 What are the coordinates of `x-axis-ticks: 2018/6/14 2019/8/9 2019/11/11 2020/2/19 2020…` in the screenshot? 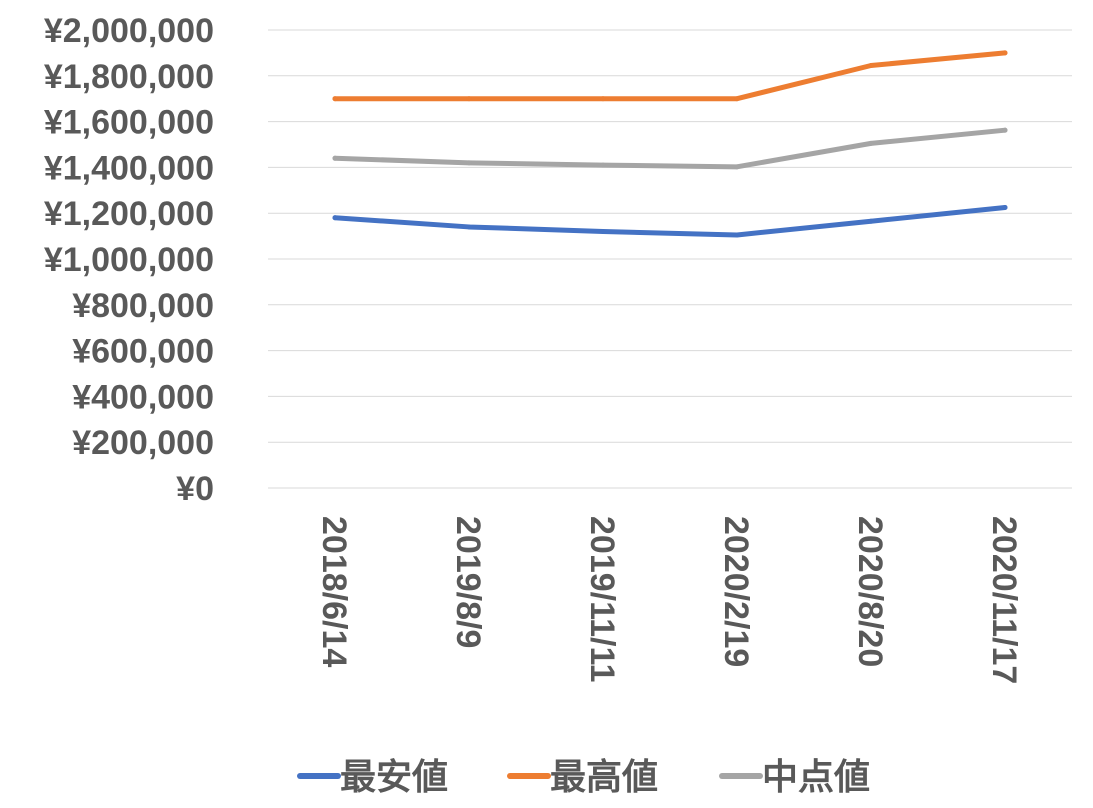 It's located at (669, 600).